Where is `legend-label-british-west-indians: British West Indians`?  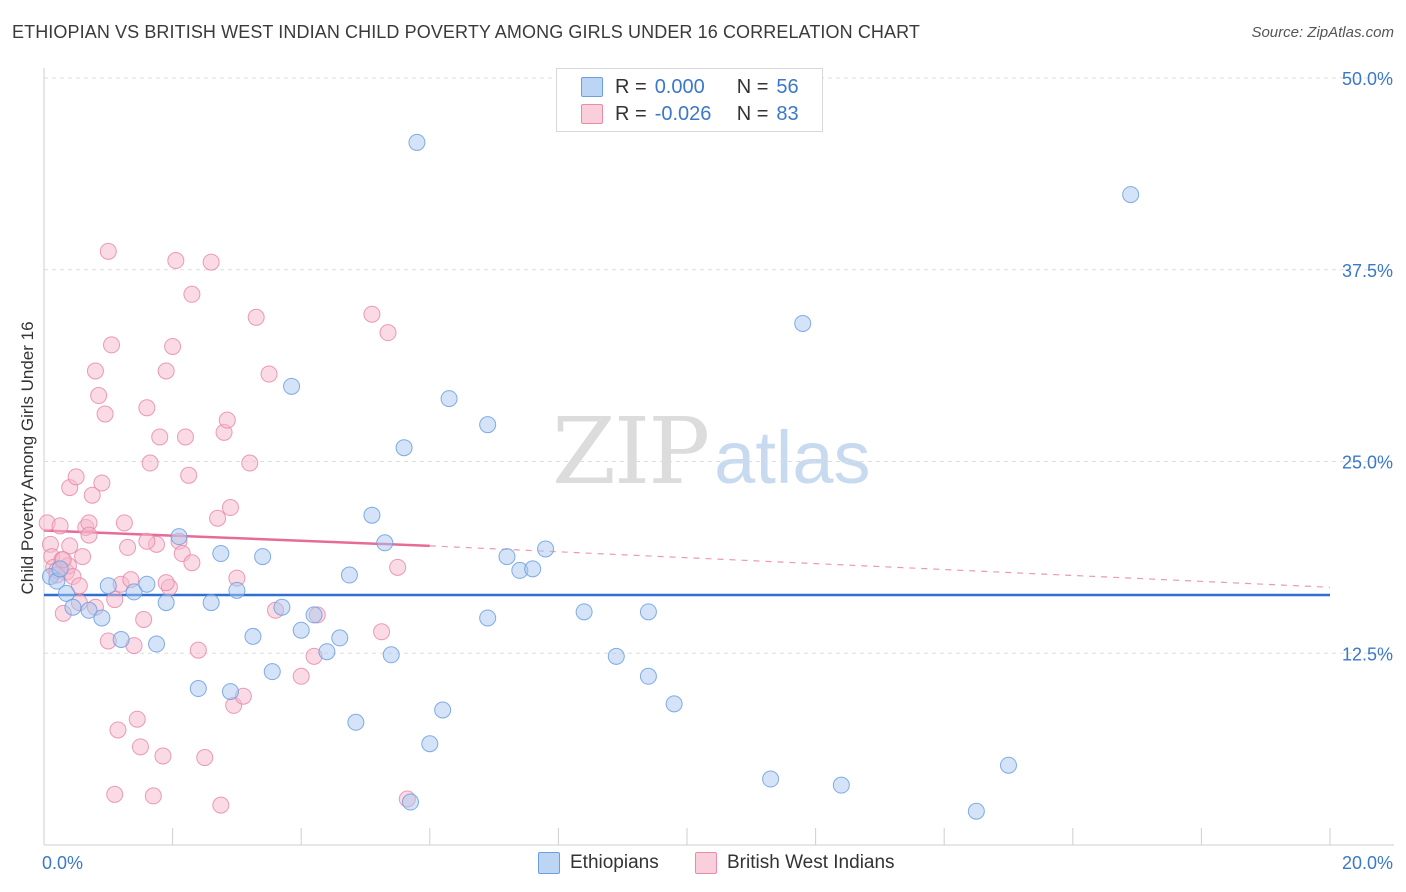 legend-label-british-west-indians: British West Indians is located at coordinates (811, 862).